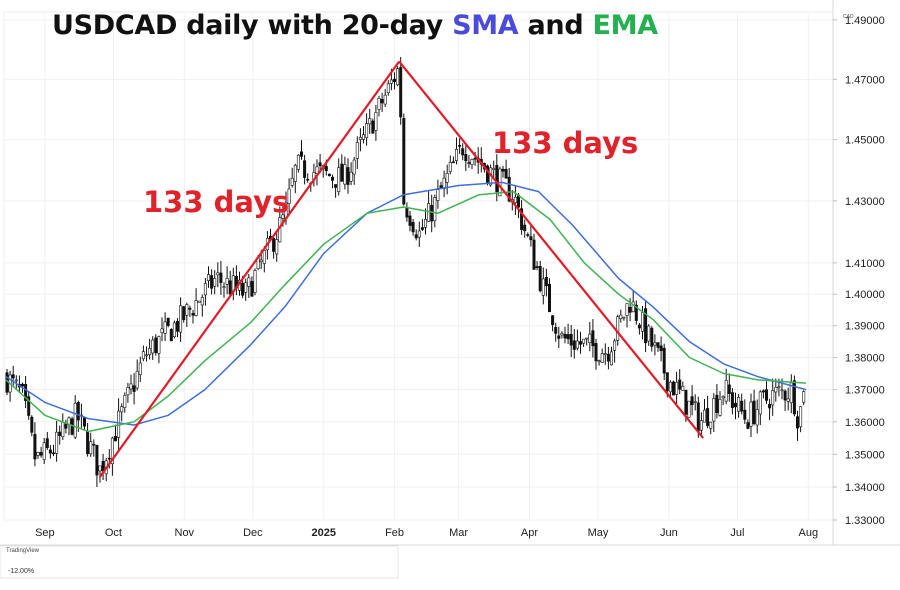 The image size is (900, 590). I want to click on y-tick-label: 1.47000, so click(865, 80).